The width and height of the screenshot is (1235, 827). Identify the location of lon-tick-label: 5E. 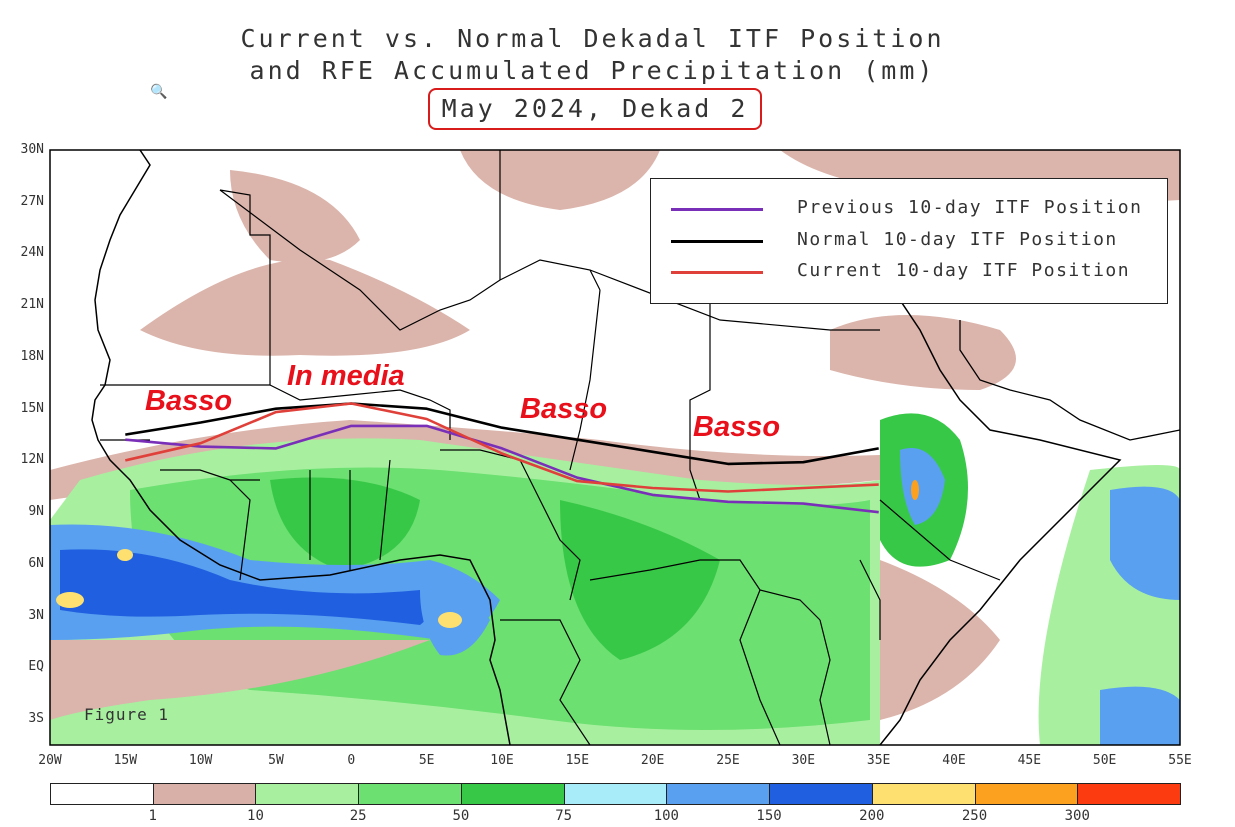
(426, 760).